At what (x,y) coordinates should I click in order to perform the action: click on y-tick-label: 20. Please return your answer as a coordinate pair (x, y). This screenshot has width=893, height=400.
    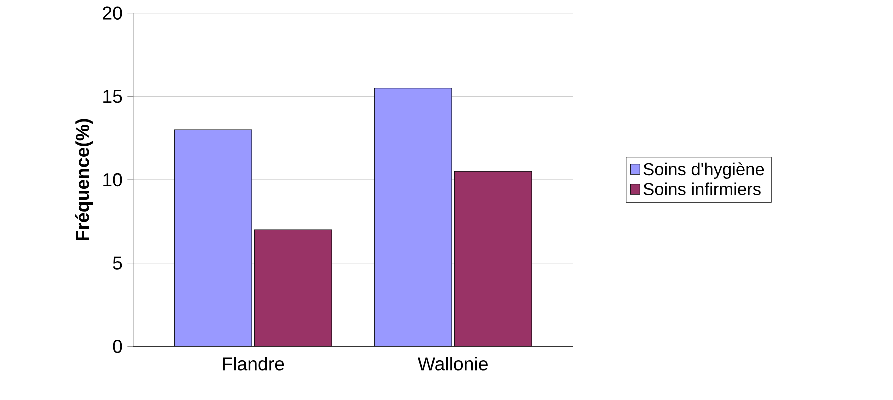
    Looking at the image, I should click on (112, 13).